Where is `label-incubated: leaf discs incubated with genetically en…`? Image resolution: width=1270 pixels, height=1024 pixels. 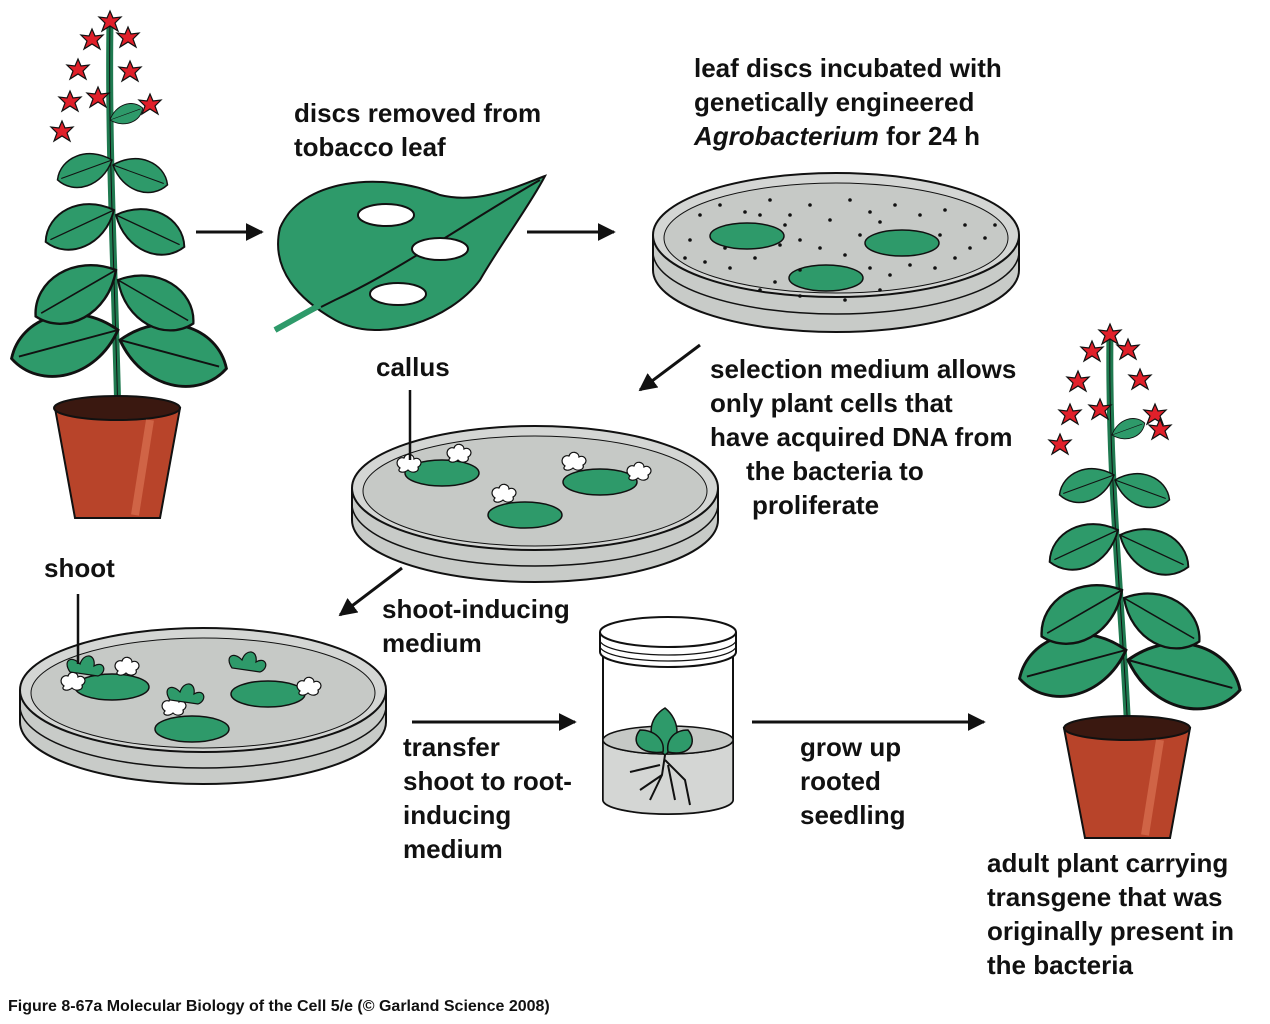
label-incubated: leaf discs incubated with genetically en… is located at coordinates (848, 102).